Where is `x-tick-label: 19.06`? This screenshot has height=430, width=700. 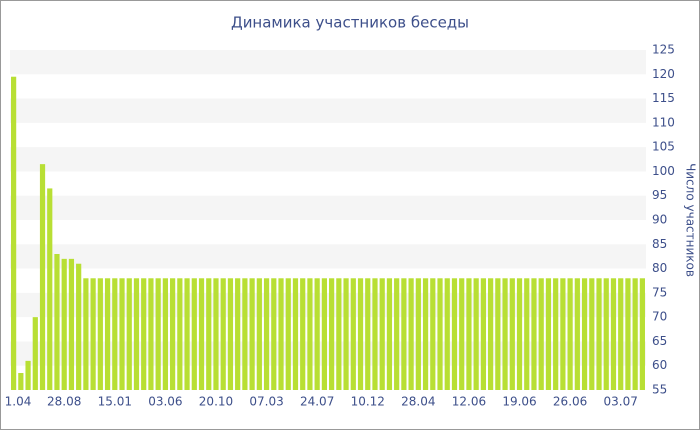 x-tick-label: 19.06 is located at coordinates (519, 402).